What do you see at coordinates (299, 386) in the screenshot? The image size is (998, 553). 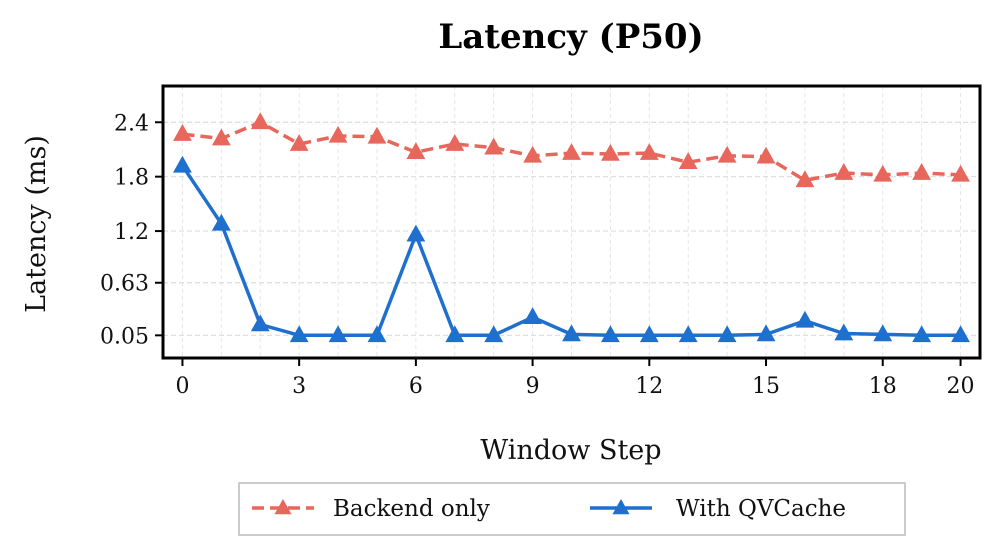 I see `x-tick-label: 3` at bounding box center [299, 386].